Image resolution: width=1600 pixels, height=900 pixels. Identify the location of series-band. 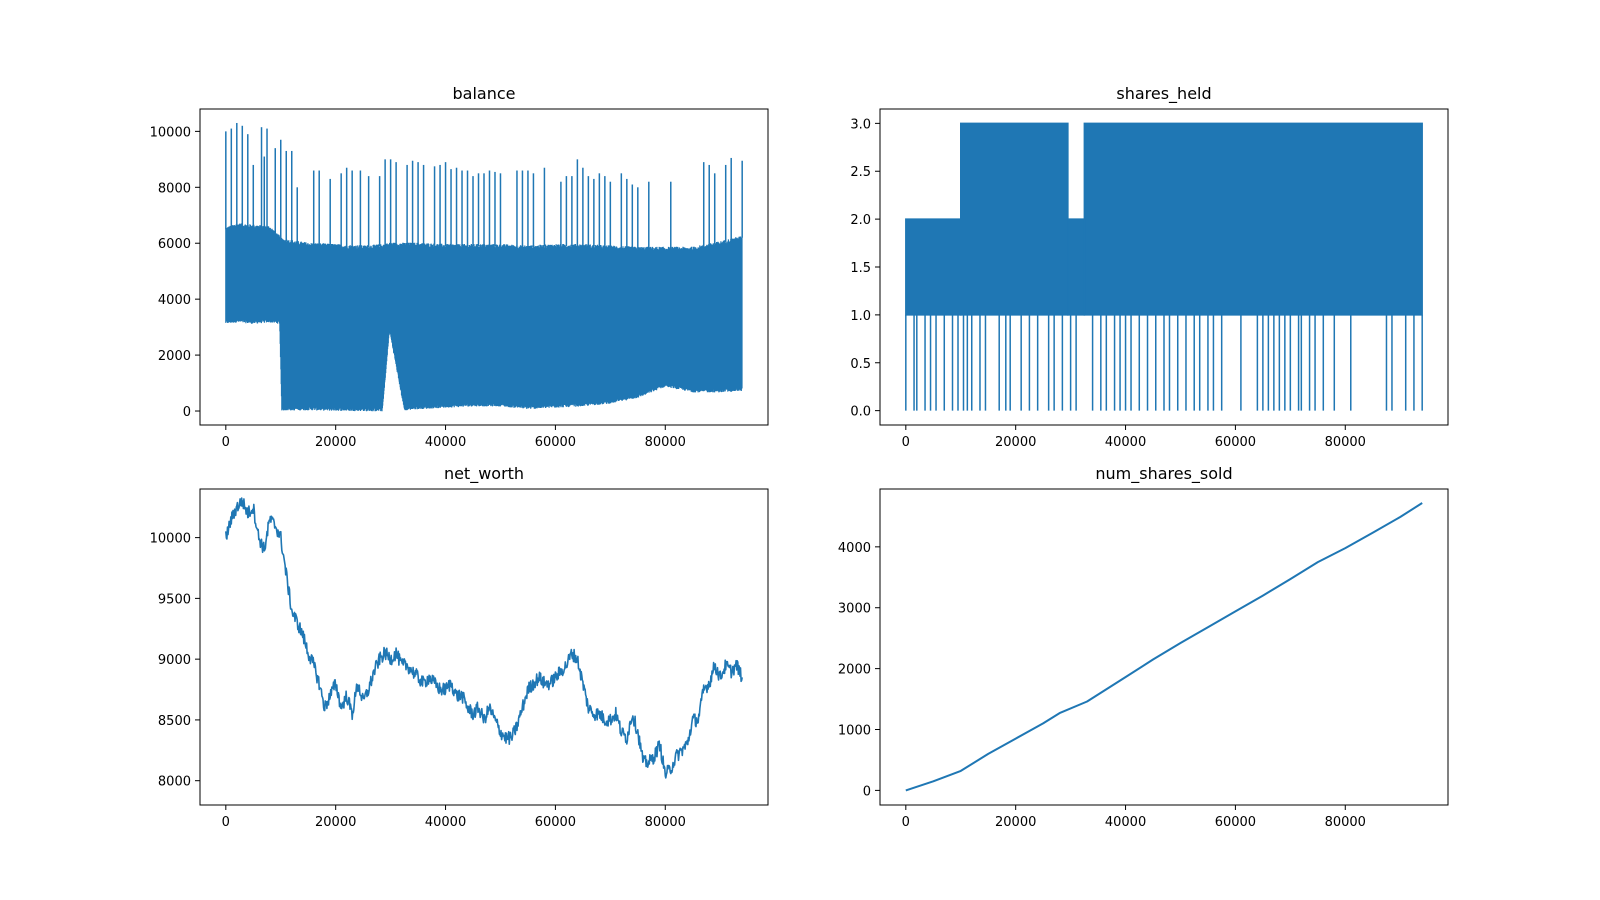
(484, 317).